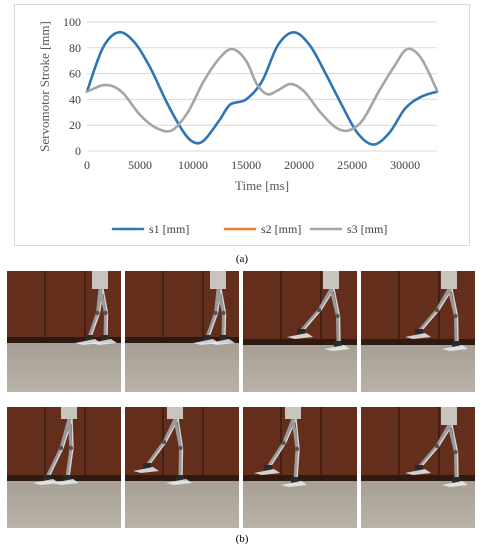 The width and height of the screenshot is (484, 550). Describe the element at coordinates (87, 165) in the screenshot. I see `x-tick-label: 0` at that location.